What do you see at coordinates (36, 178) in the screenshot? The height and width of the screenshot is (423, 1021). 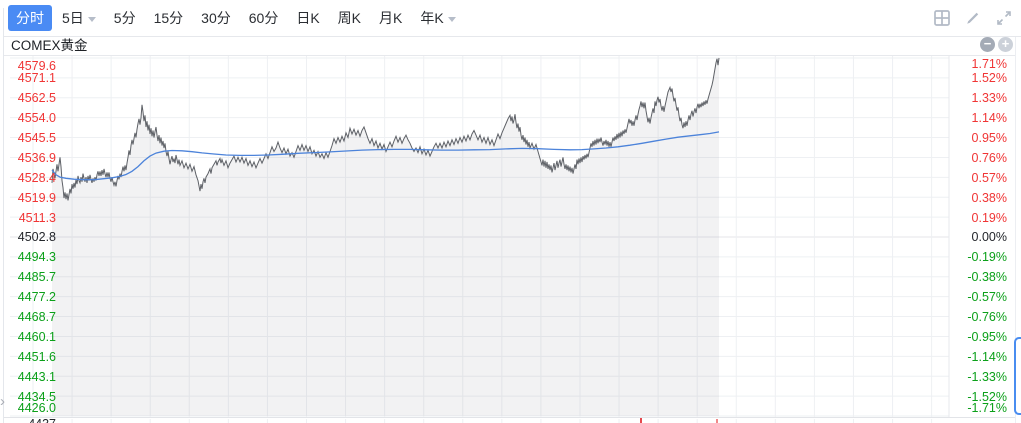 I see `price-axis-label: 4528.4` at bounding box center [36, 178].